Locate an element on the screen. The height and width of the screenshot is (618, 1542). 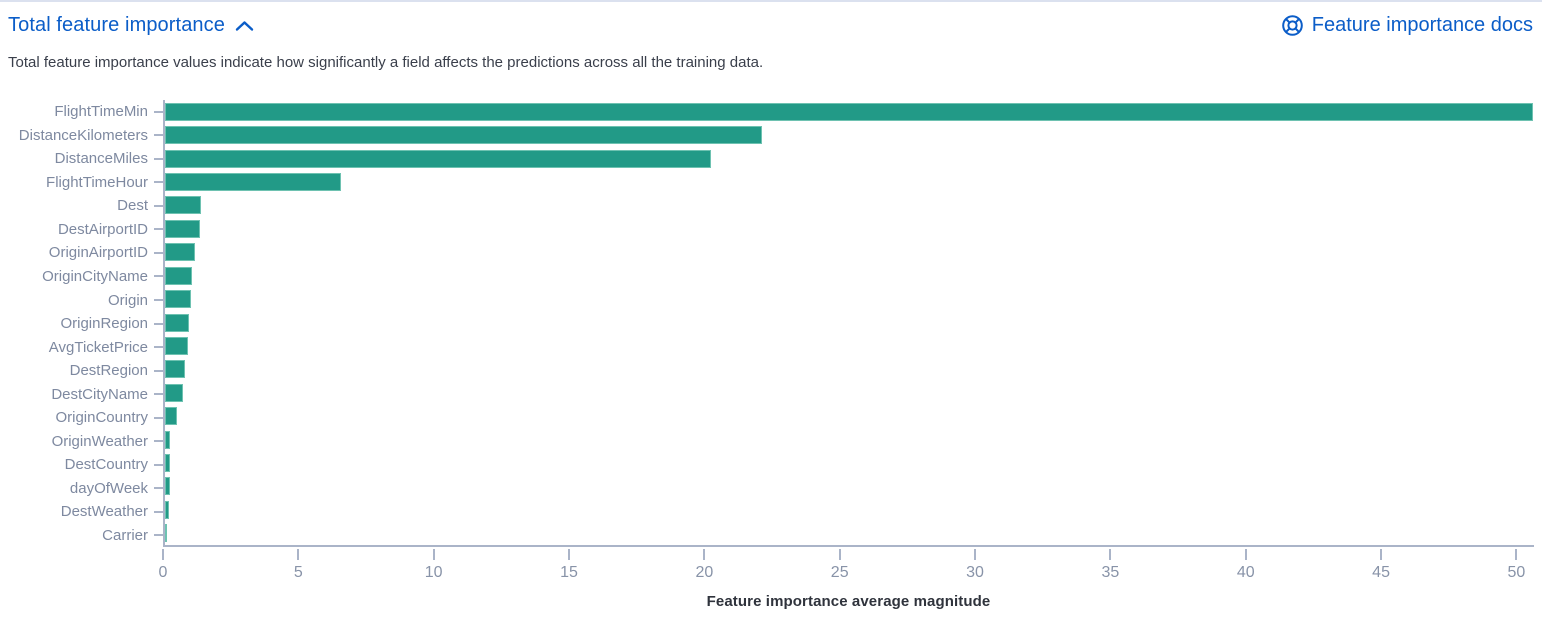
y-axis-label: AvgTicketPrice is located at coordinates (98, 347).